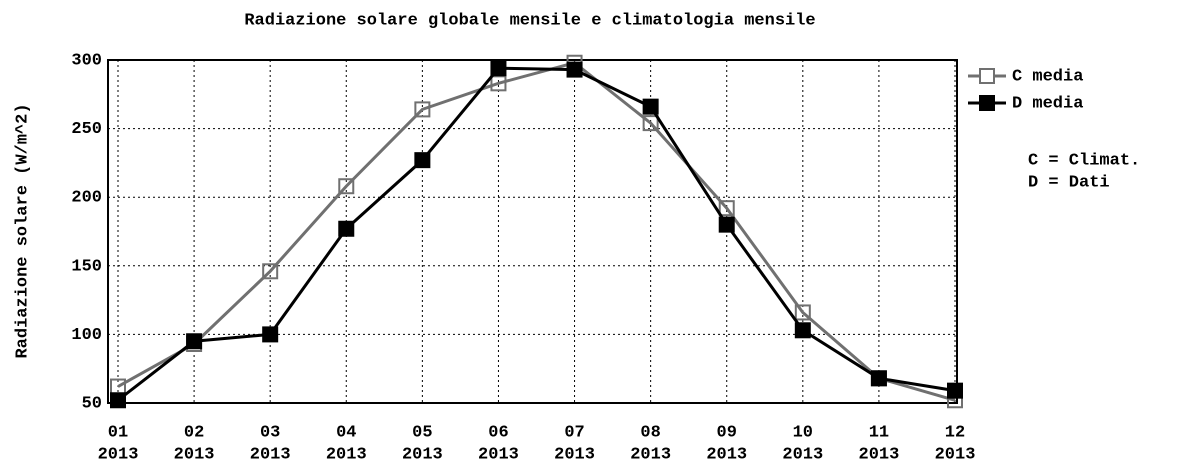 The image size is (1189, 471). What do you see at coordinates (22, 230) in the screenshot?
I see `y-axis-label: Radiazione solare (W/m^2)` at bounding box center [22, 230].